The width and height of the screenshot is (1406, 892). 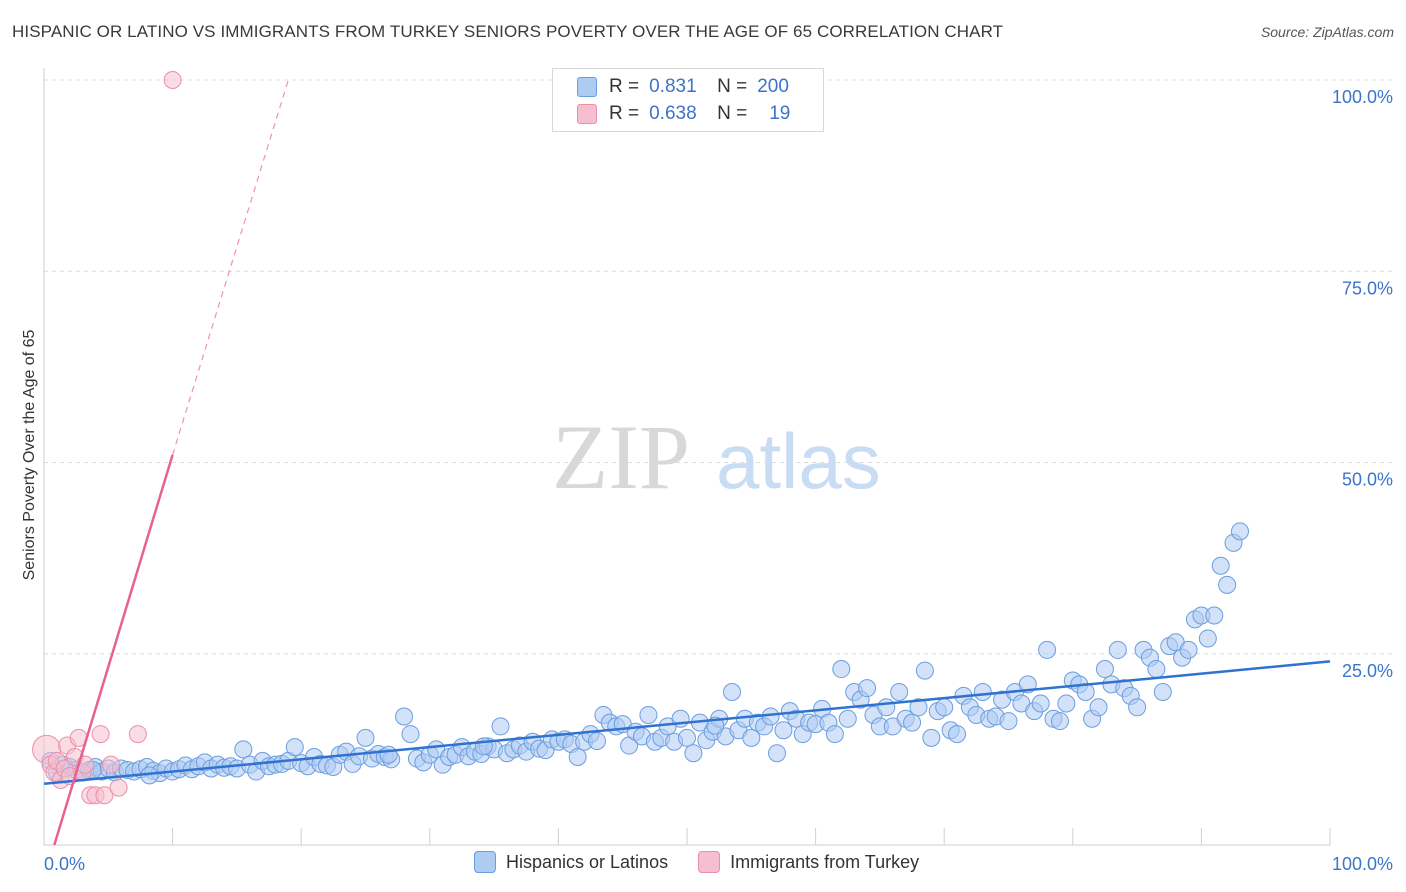 I want to click on legend-item-turkey: Immigrants from Turkey, so click(x=808, y=862).